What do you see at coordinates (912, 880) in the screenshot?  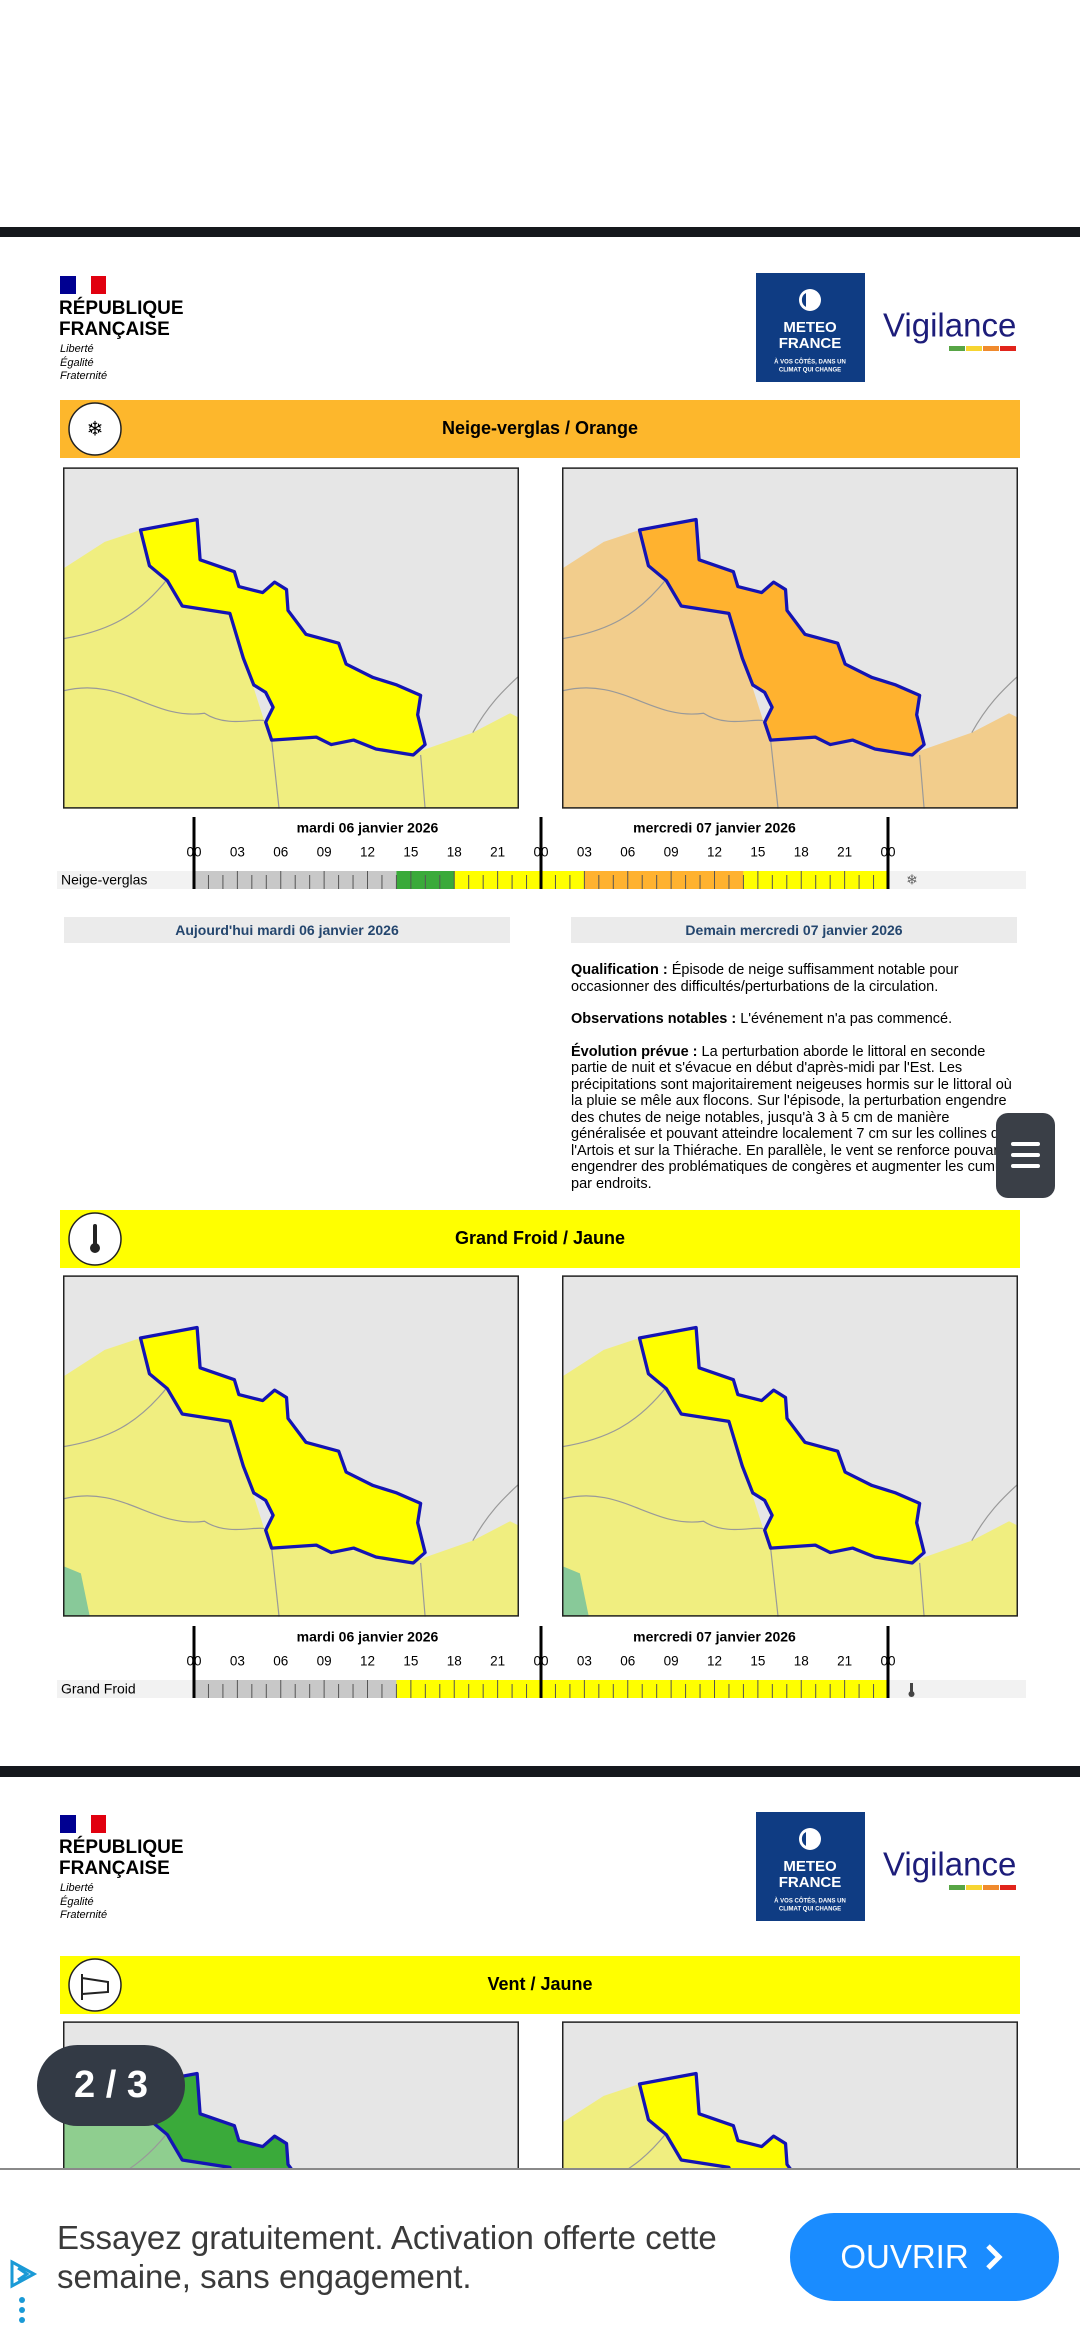 I see `end-icon: ❄` at bounding box center [912, 880].